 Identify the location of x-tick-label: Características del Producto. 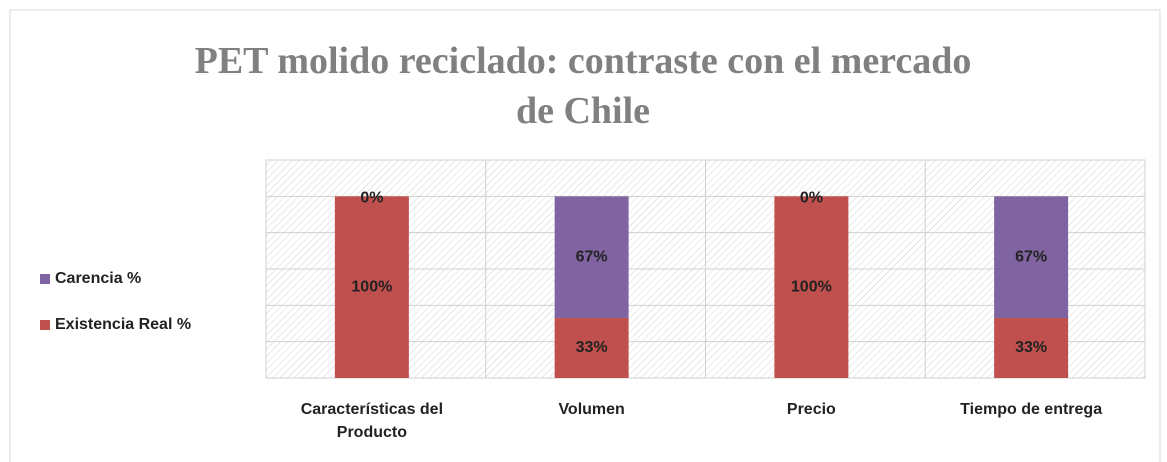
(372, 421).